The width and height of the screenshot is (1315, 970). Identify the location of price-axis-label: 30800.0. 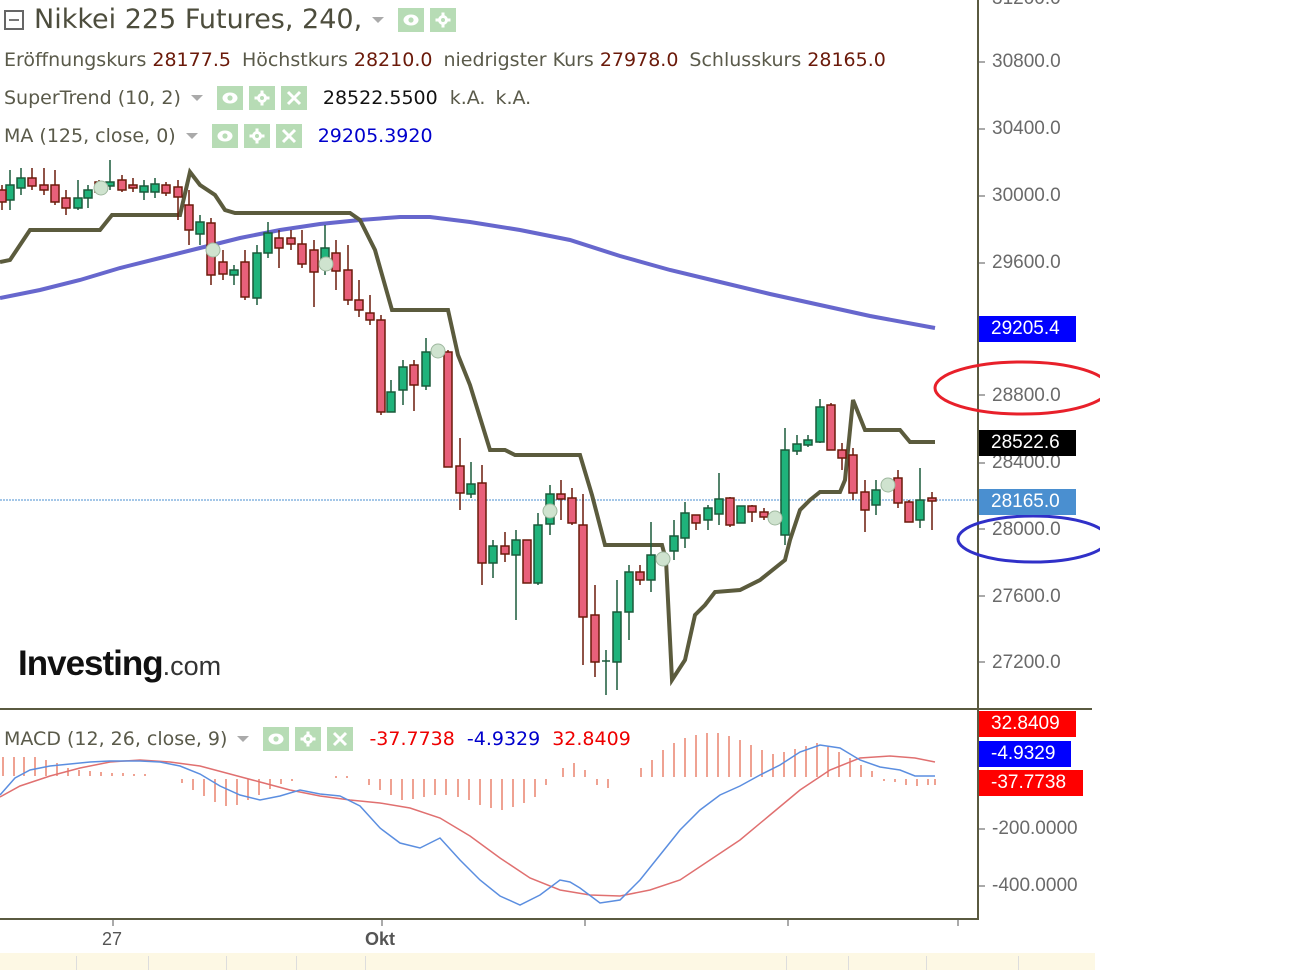
(1026, 61).